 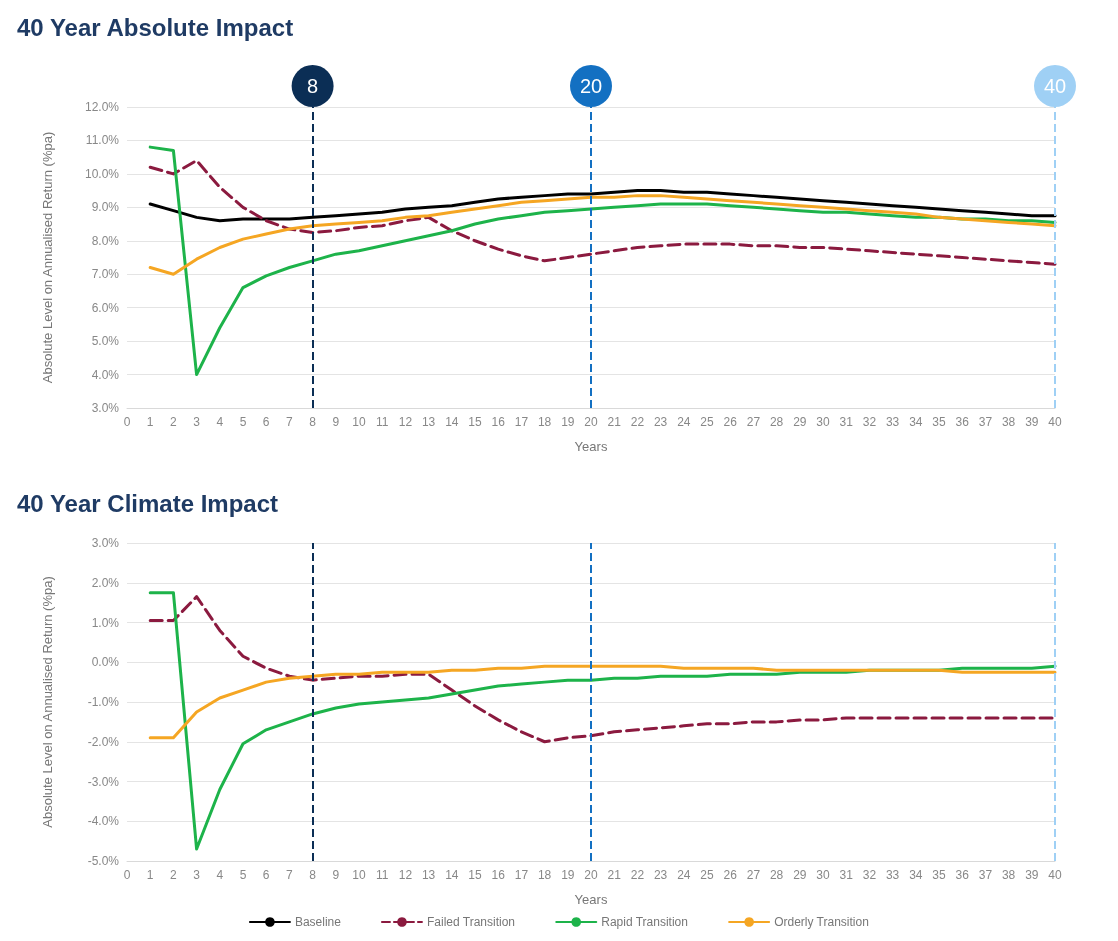 What do you see at coordinates (684, 875) in the screenshot?
I see `x-tick-label: 24` at bounding box center [684, 875].